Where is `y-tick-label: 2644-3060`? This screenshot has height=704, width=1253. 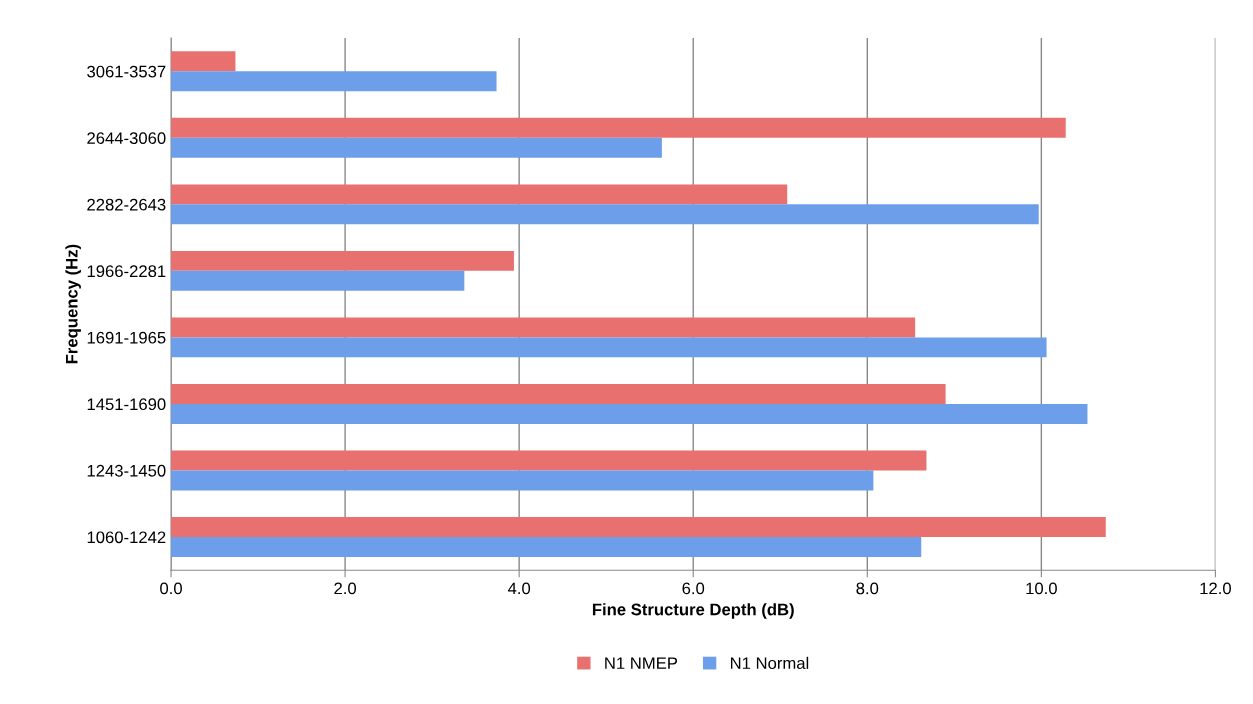
y-tick-label: 2644-3060 is located at coordinates (126, 138).